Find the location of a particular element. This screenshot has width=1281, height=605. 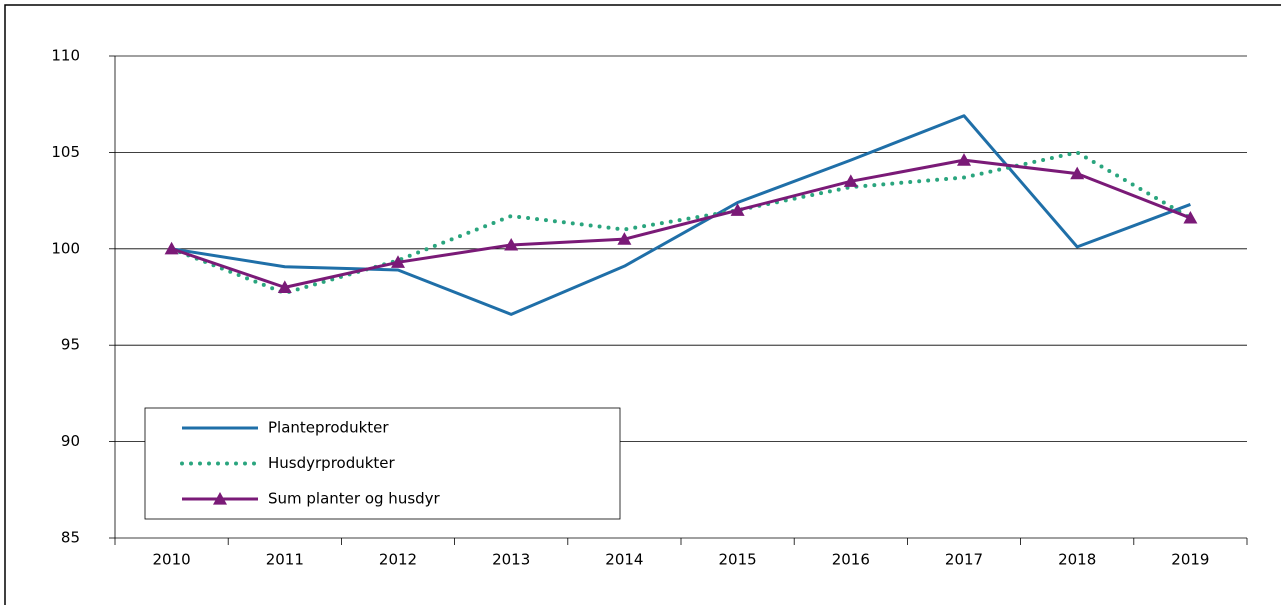

legend-label: Sum planter og husdyr is located at coordinates (354, 499).